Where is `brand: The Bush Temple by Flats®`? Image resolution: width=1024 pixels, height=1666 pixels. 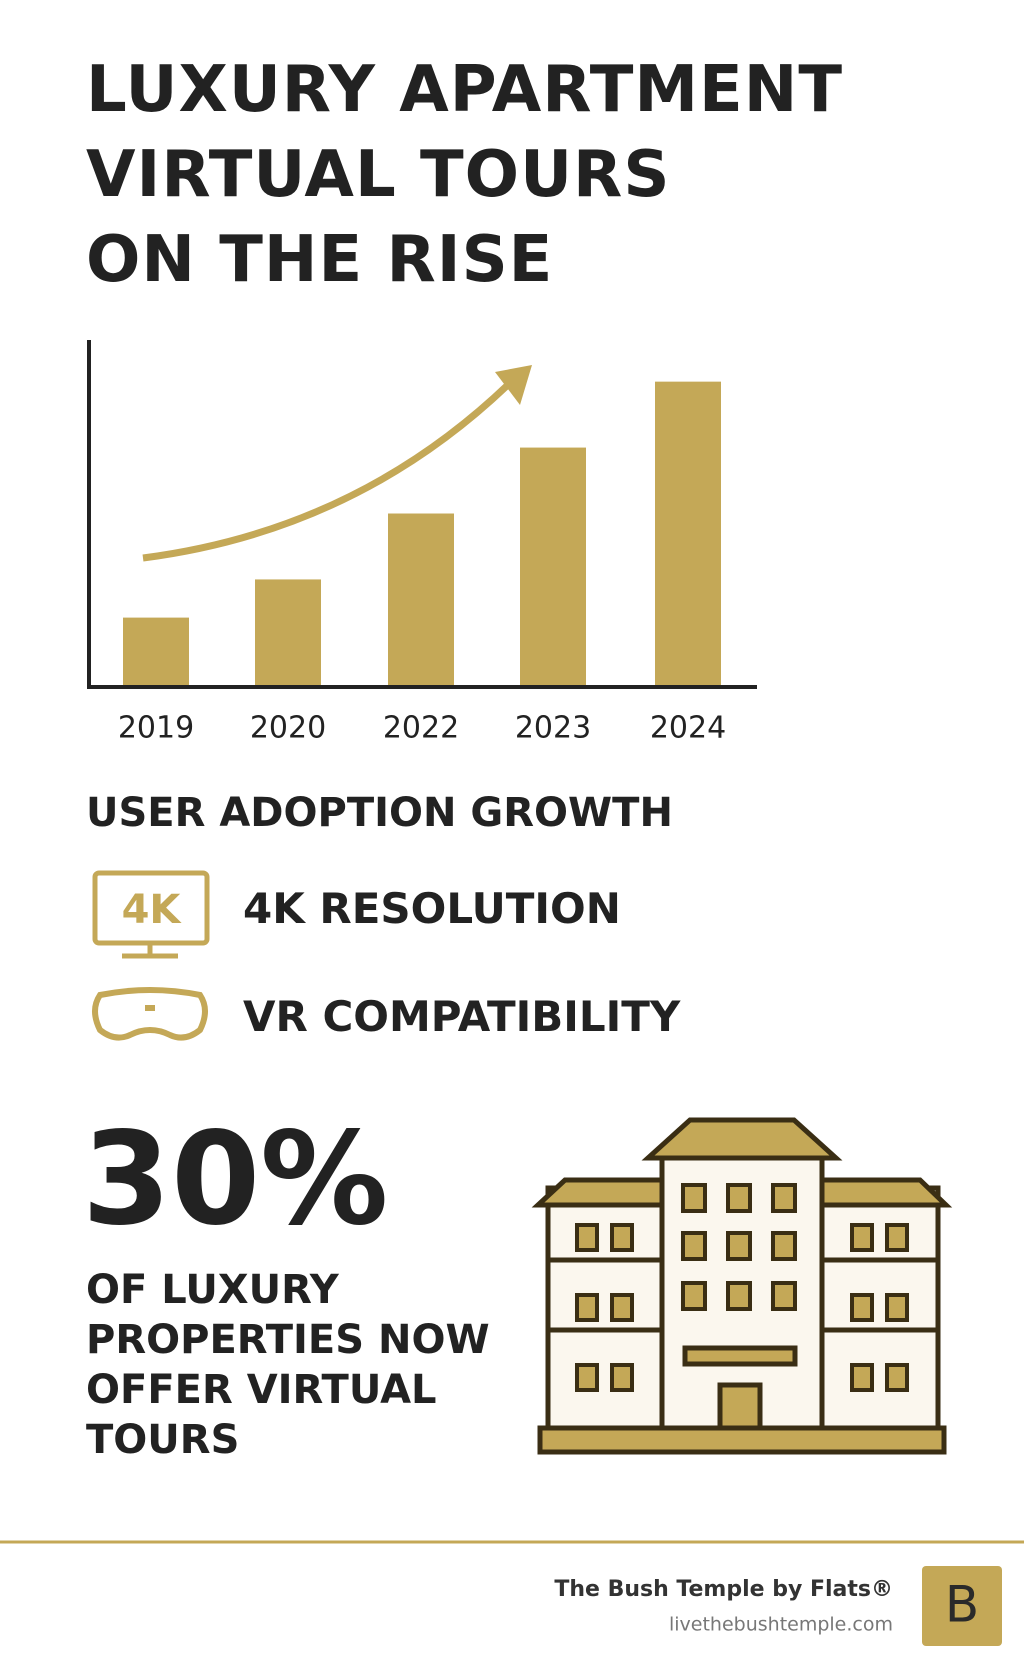
brand: The Bush Temple by Flats® is located at coordinates (723, 1589).